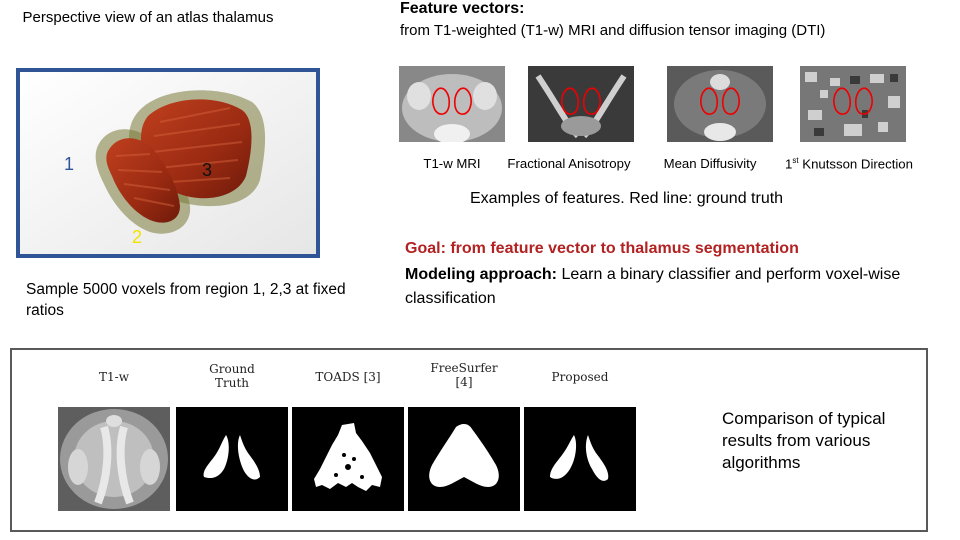  I want to click on column-label-line1: Ground, so click(232, 369).